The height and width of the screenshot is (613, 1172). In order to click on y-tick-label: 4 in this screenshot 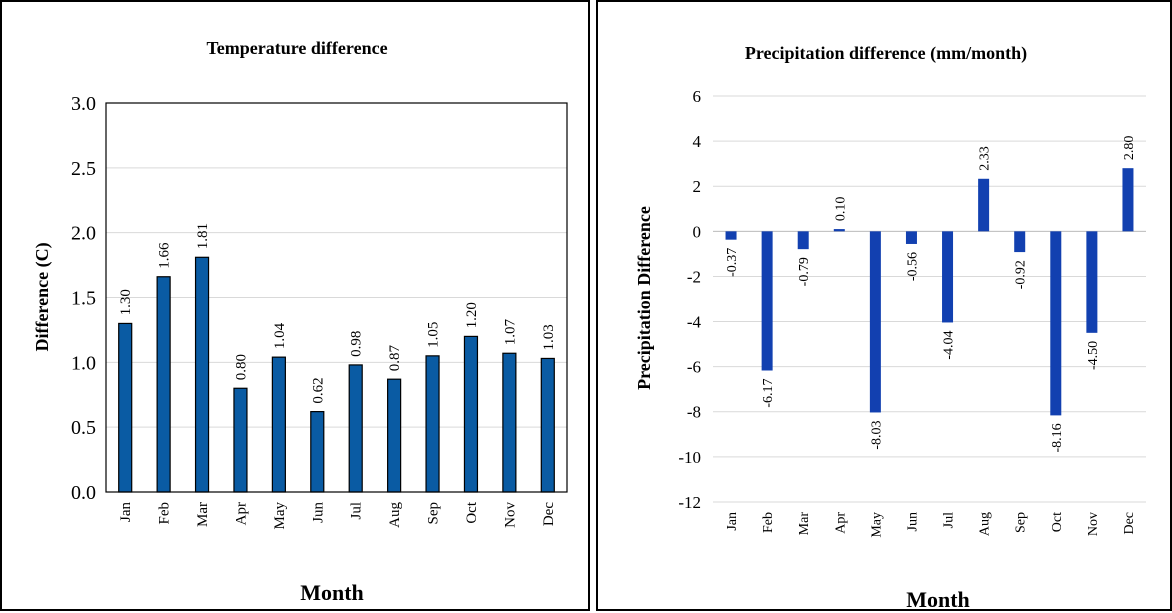, I will do `click(697, 141)`.